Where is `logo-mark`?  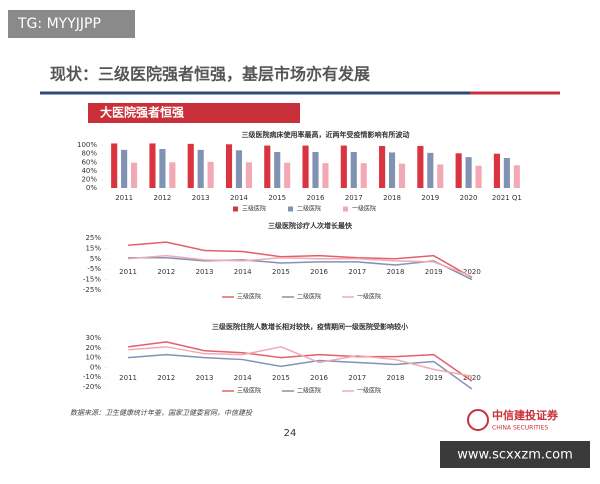
logo-mark is located at coordinates (478, 420).